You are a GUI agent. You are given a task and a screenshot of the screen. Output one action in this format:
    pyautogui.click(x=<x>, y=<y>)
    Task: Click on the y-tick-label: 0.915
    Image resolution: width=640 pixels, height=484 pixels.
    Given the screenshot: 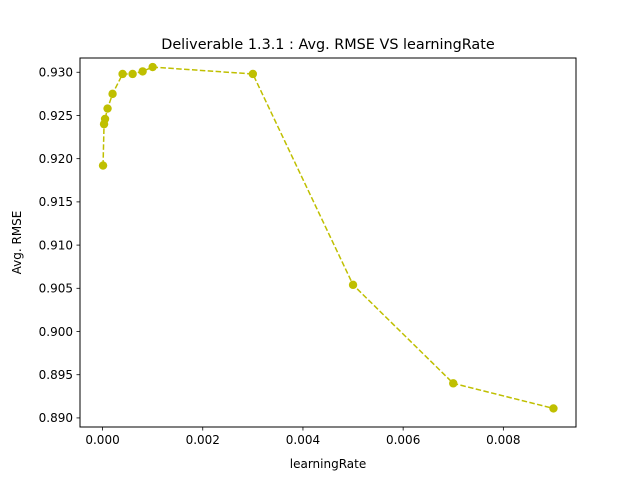 What is the action you would take?
    pyautogui.click(x=56, y=202)
    